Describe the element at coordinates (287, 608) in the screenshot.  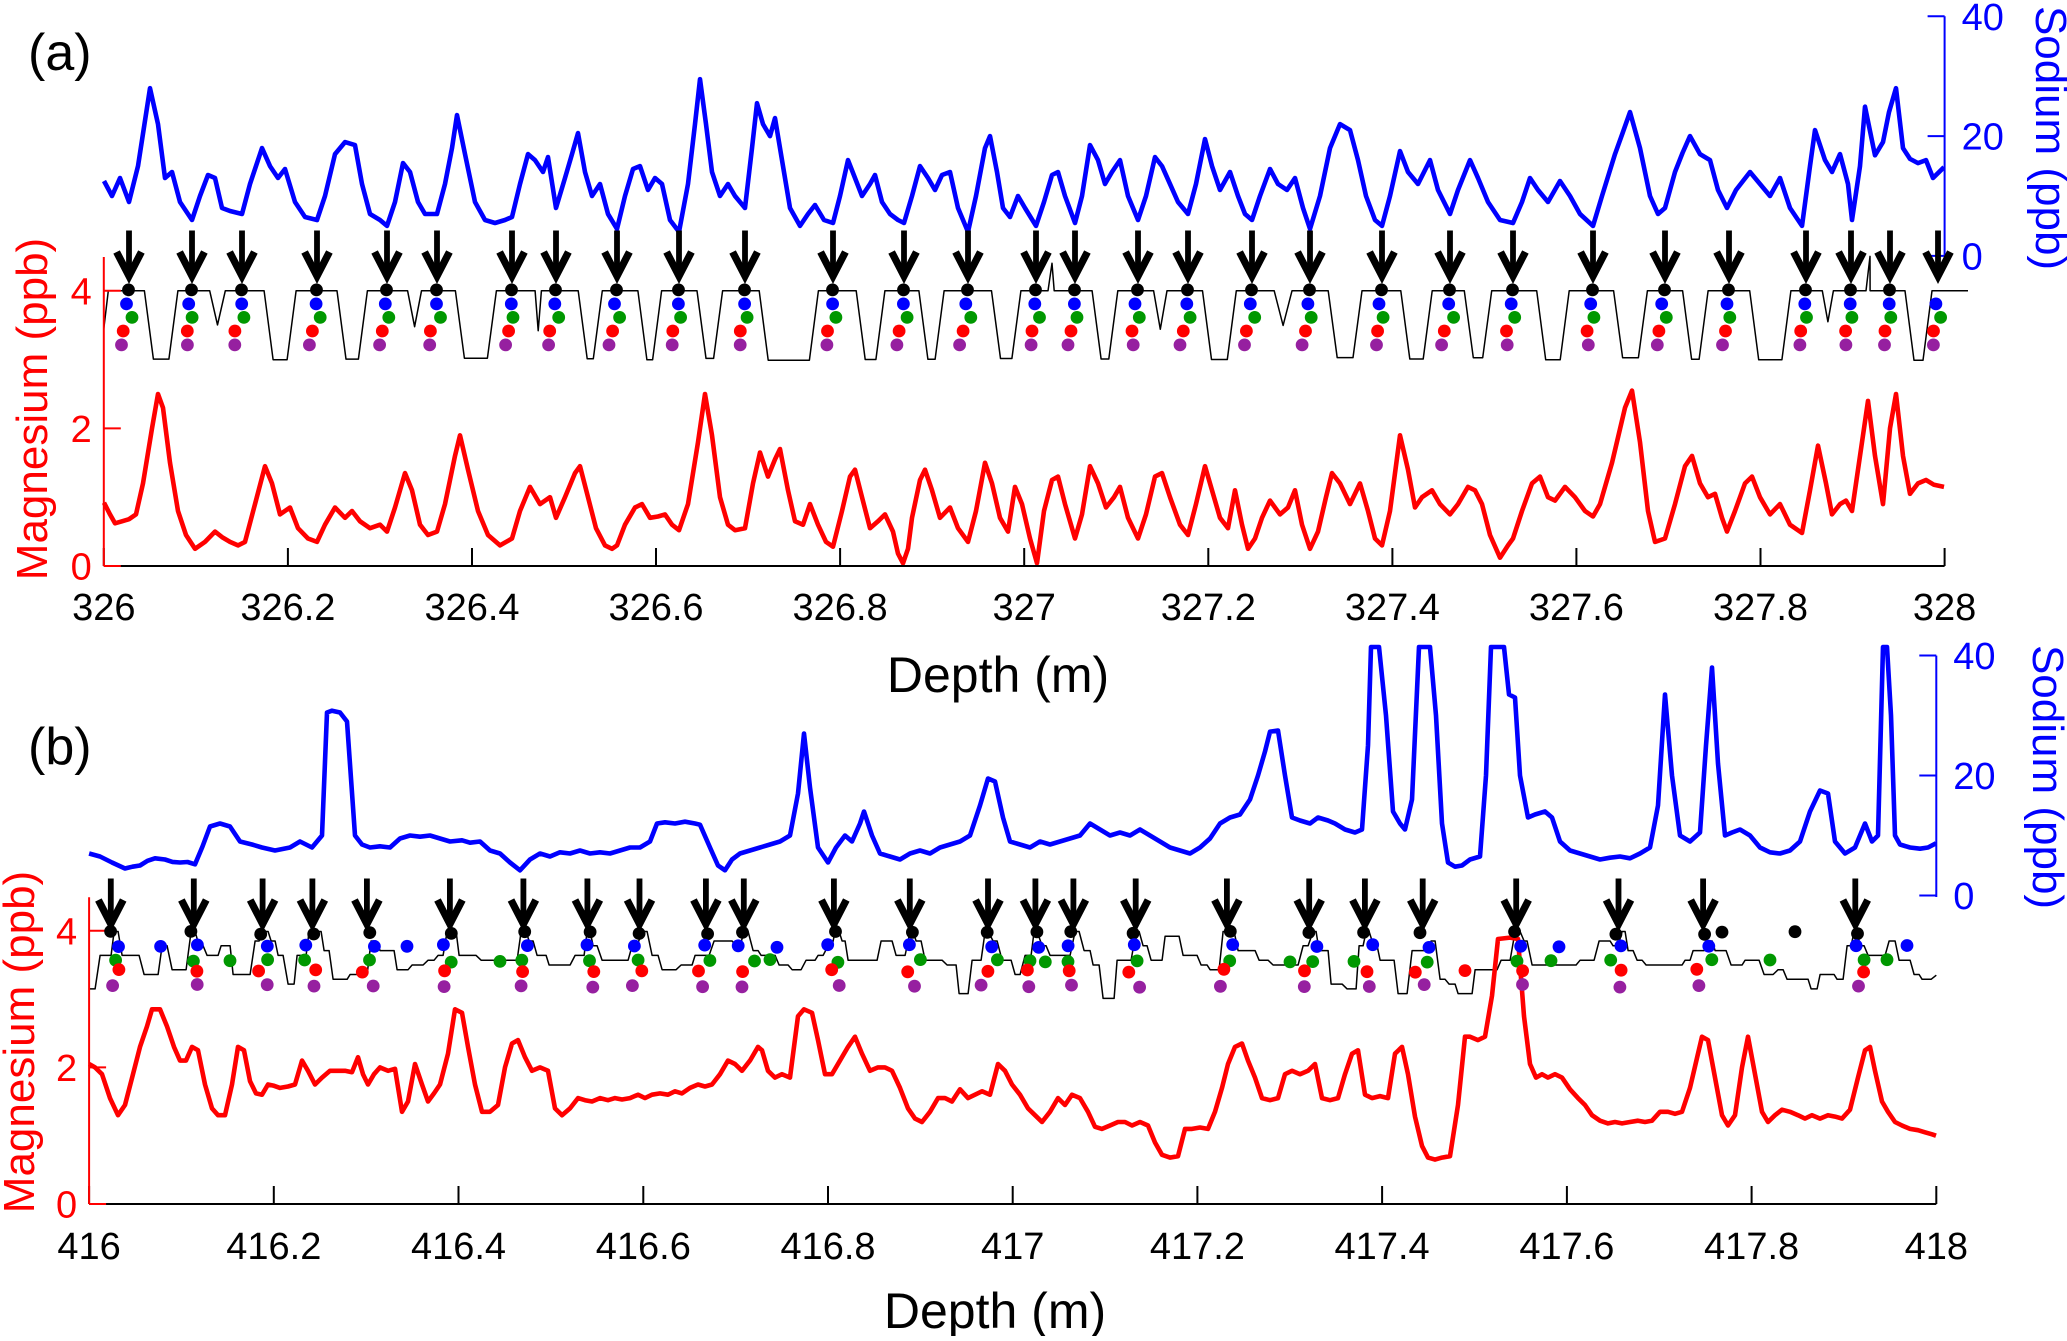
I see `svg-text: 326.2` at that location.